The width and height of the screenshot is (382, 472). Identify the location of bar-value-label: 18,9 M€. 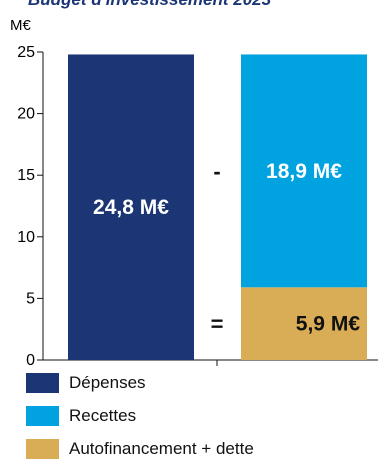
(304, 171).